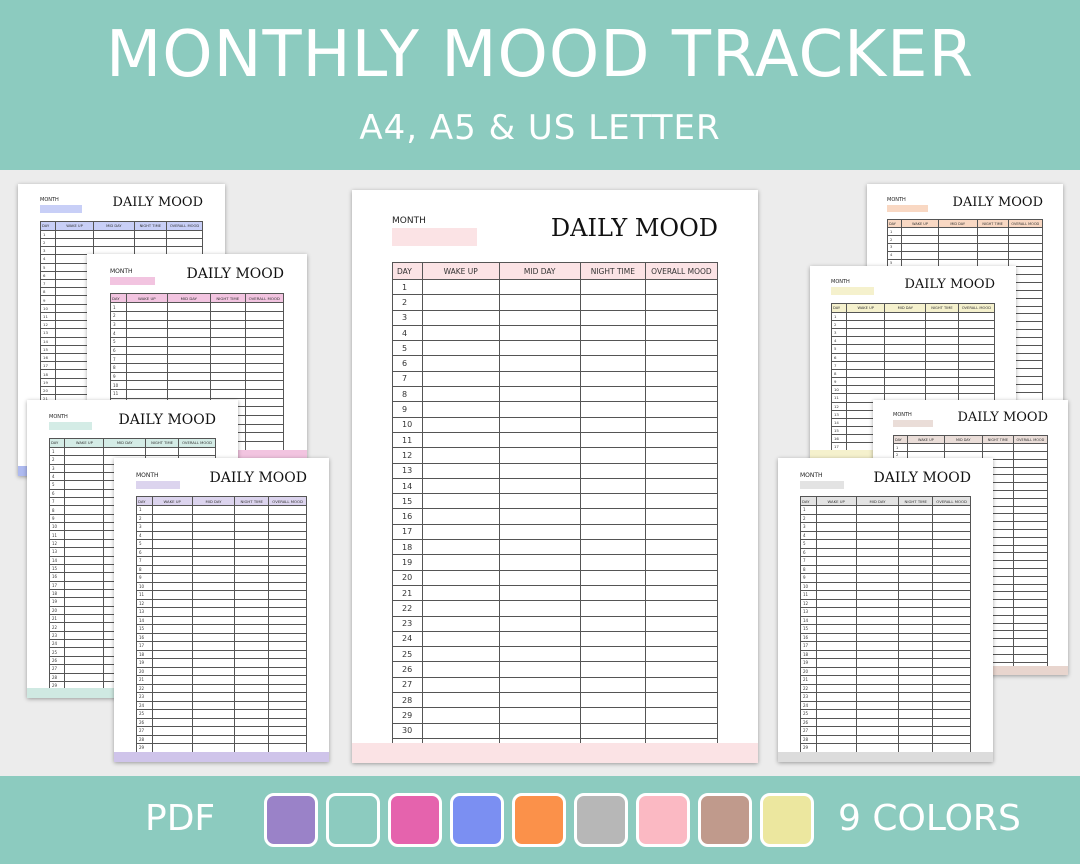  I want to click on day-number: 23, so click(407, 623).